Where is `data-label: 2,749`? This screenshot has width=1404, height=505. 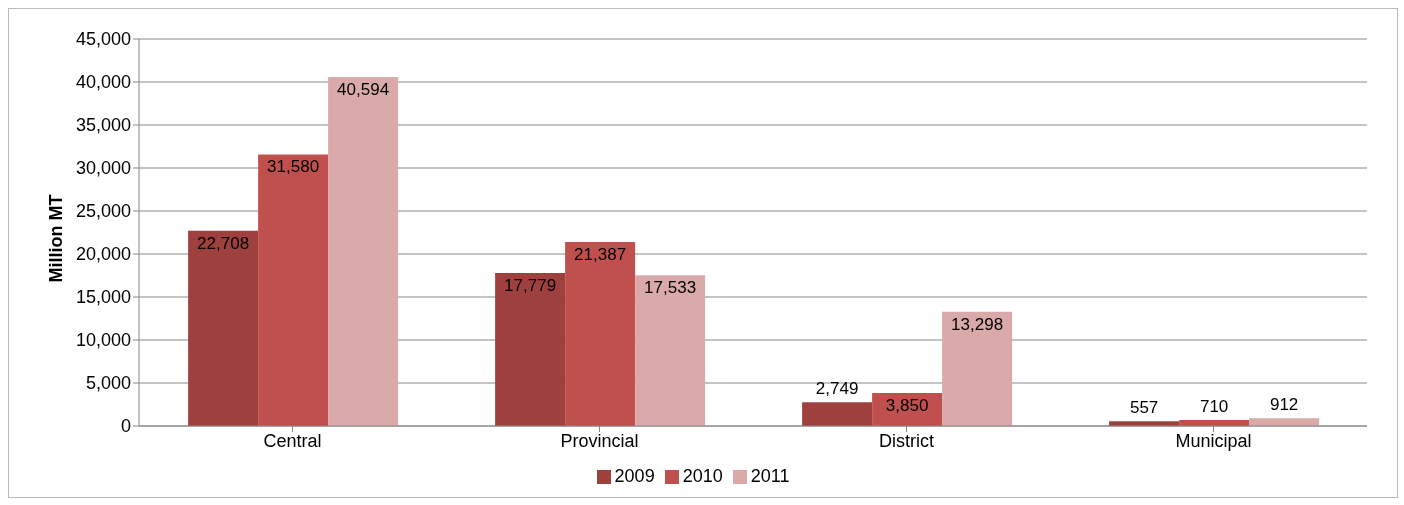
data-label: 2,749 is located at coordinates (837, 389).